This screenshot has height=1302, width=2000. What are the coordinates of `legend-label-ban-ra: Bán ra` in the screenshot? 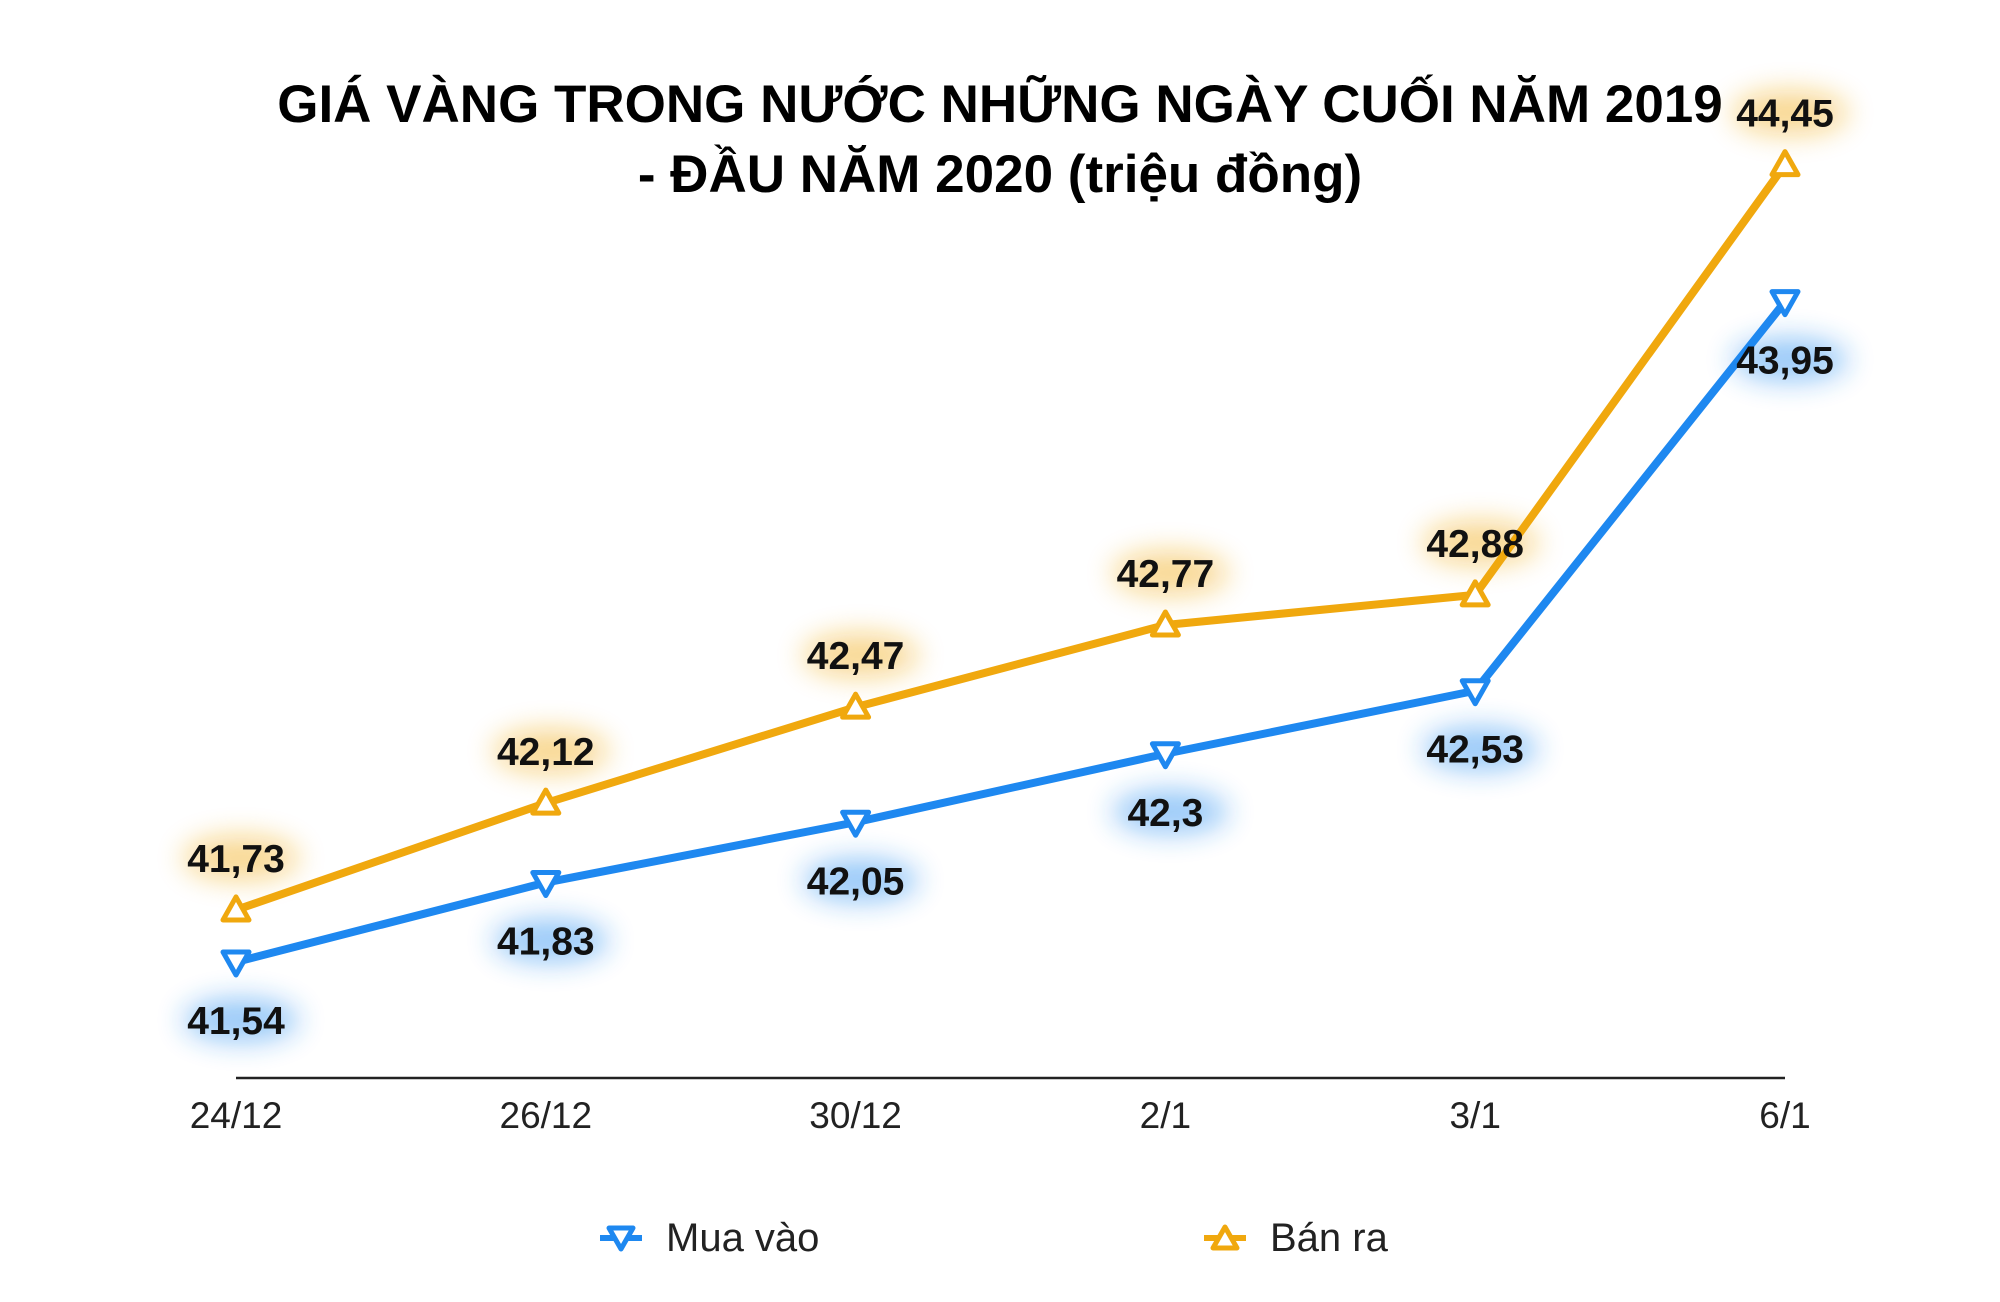 It's located at (1329, 1237).